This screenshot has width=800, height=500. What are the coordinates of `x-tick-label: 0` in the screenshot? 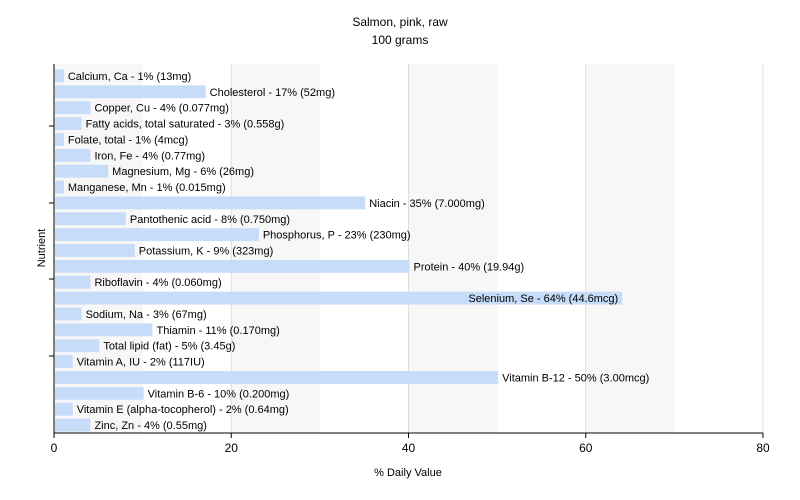 It's located at (54, 448).